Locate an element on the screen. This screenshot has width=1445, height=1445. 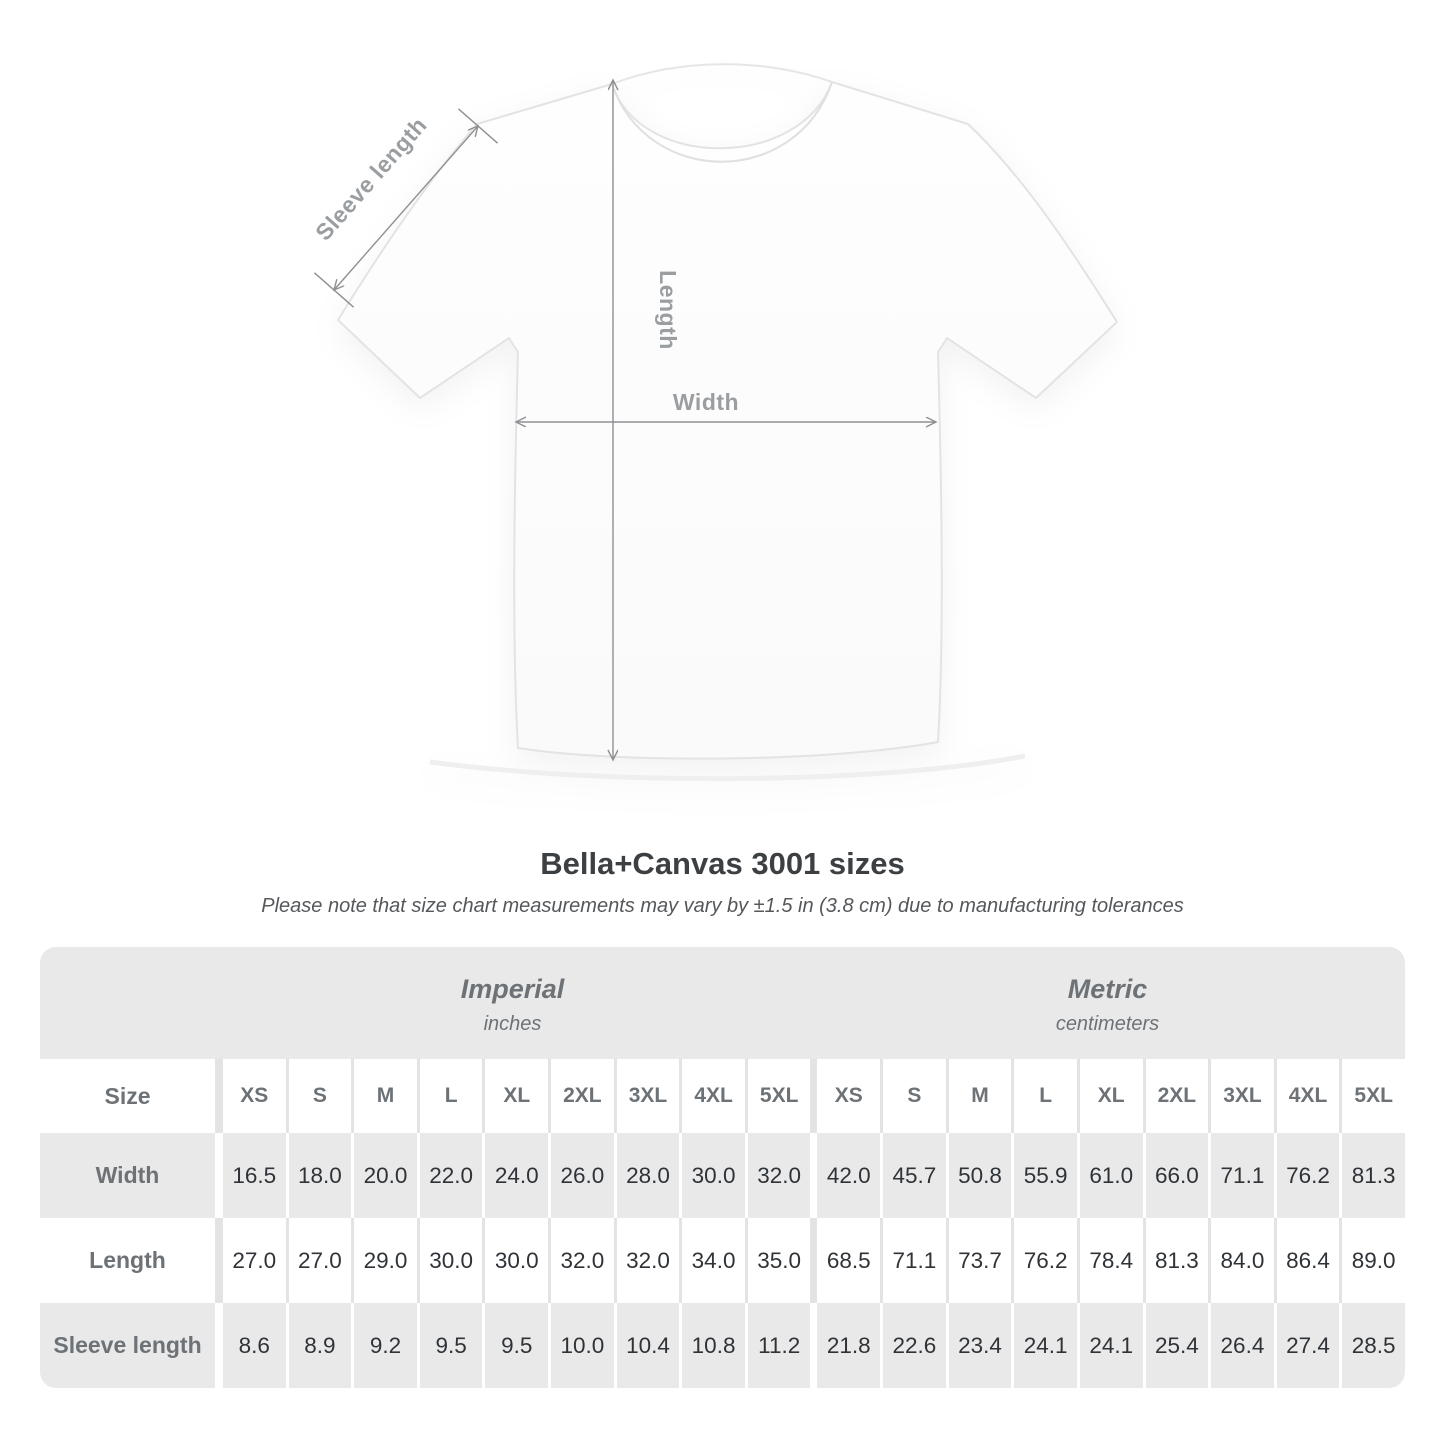
sleeve-length-row-label: Sleeve length is located at coordinates (127, 1345).